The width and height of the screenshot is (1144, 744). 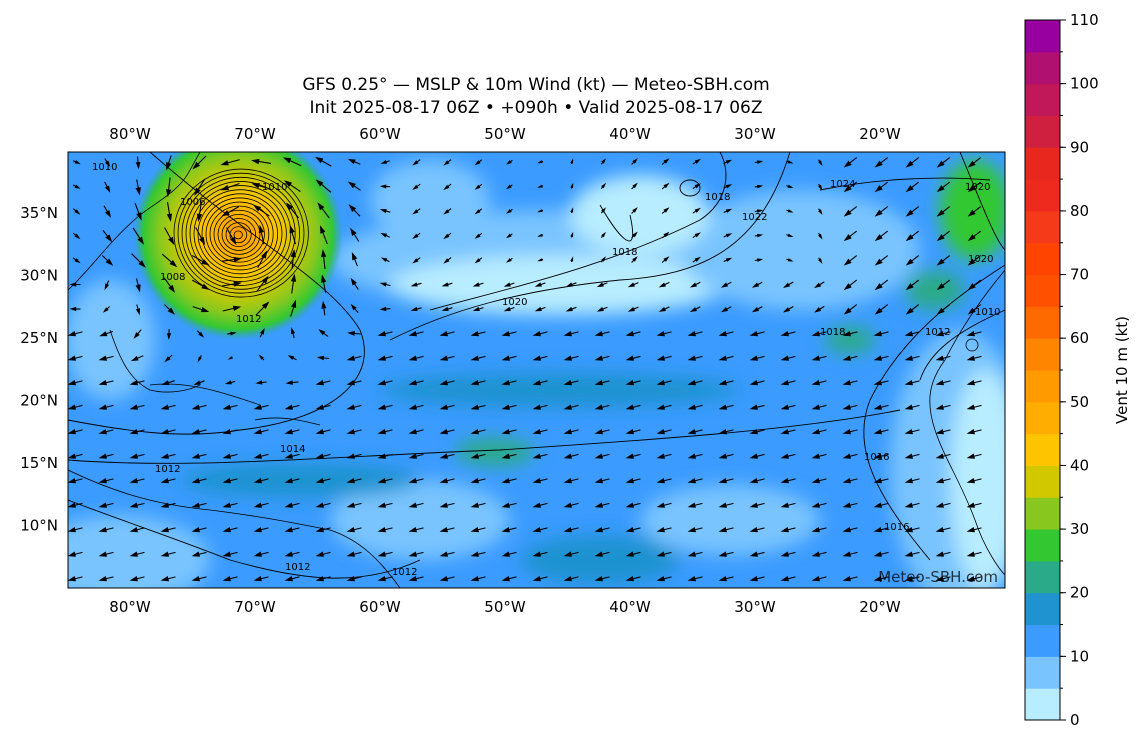 What do you see at coordinates (1079, 211) in the screenshot?
I see `colorbar-tick-label: 80` at bounding box center [1079, 211].